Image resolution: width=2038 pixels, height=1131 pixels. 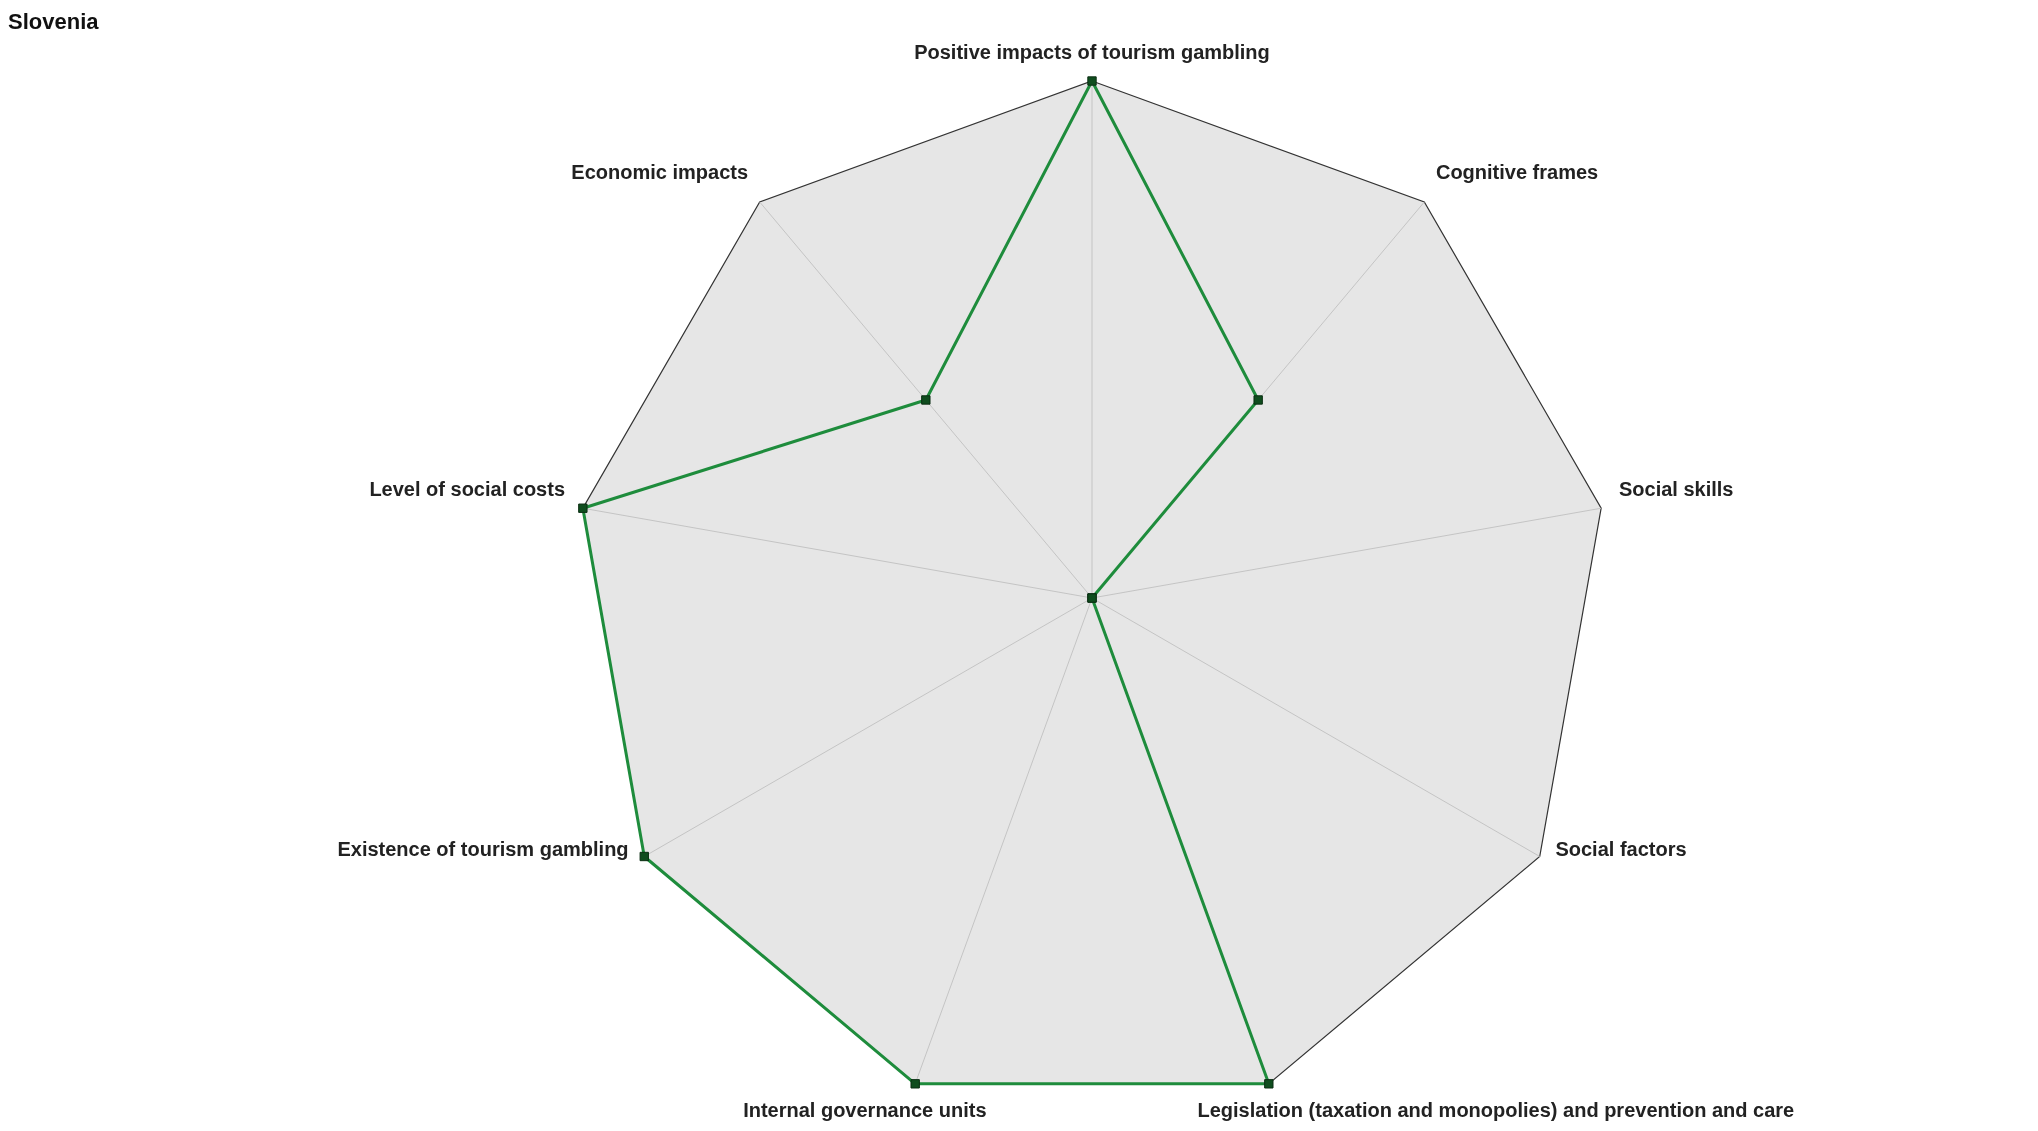 I want to click on spoke-label: Social skills, so click(x=1676, y=488).